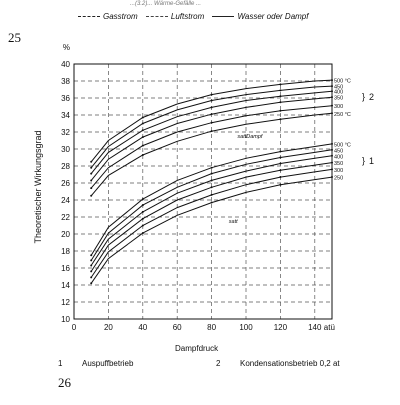  I want to click on x-tick-label: 100, so click(246, 327).